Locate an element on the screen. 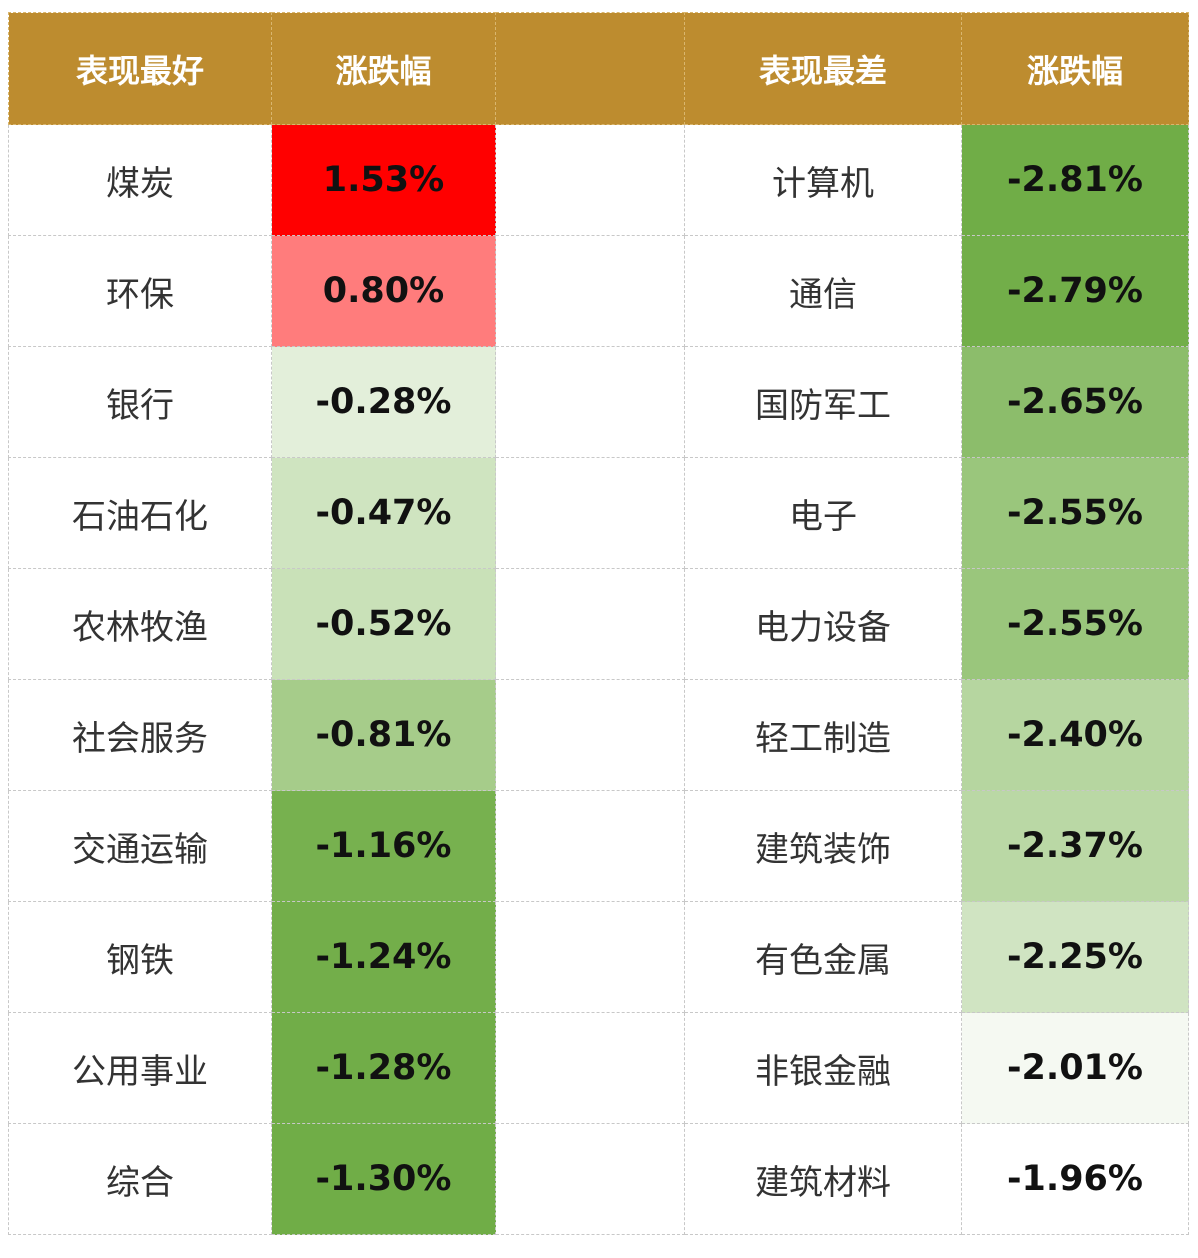  best-sector-name: 公用事业 is located at coordinates (140, 1068).